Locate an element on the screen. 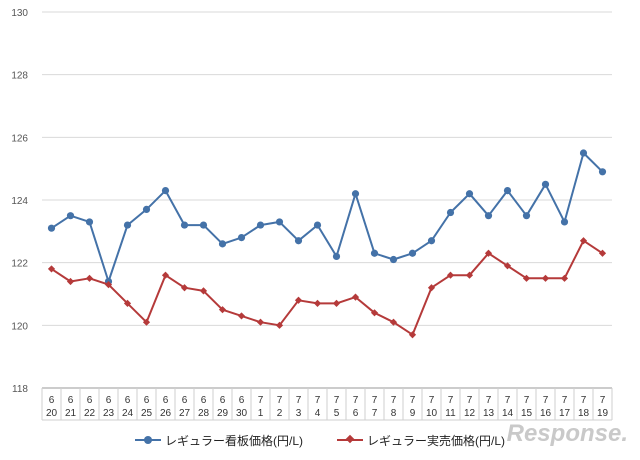  x-tick-label-day: 7 is located at coordinates (375, 413).